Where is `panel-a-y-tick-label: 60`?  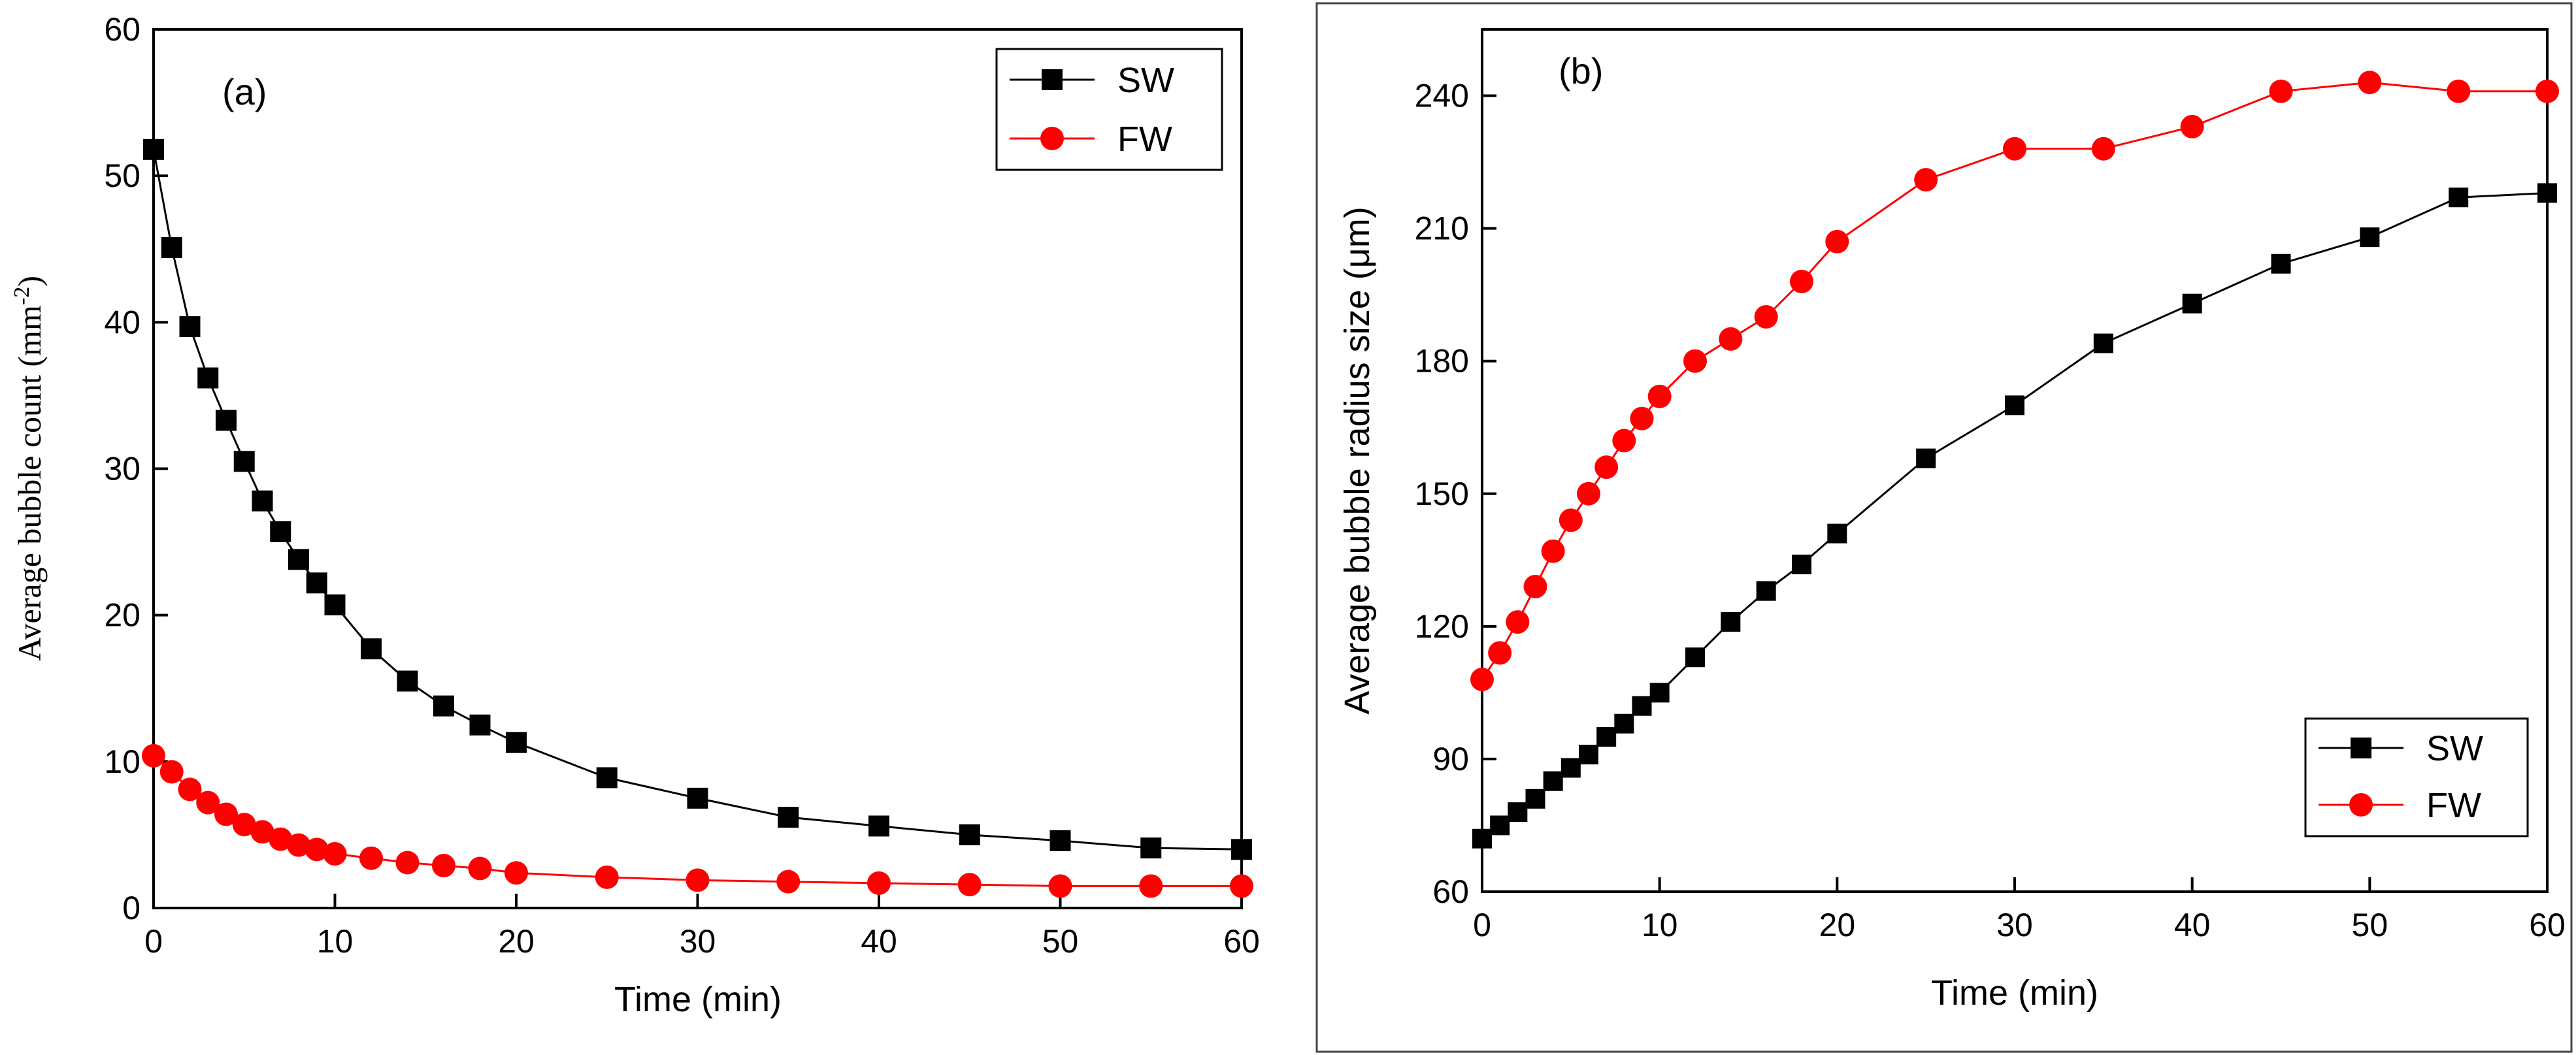
panel-a-y-tick-label: 60 is located at coordinates (122, 29).